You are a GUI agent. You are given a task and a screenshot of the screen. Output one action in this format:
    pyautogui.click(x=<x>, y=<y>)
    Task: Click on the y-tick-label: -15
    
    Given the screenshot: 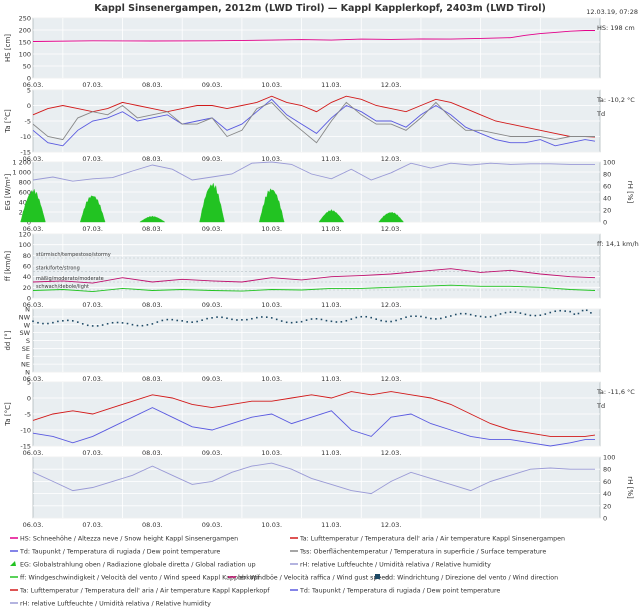 What is the action you would take?
    pyautogui.click(x=25, y=447)
    